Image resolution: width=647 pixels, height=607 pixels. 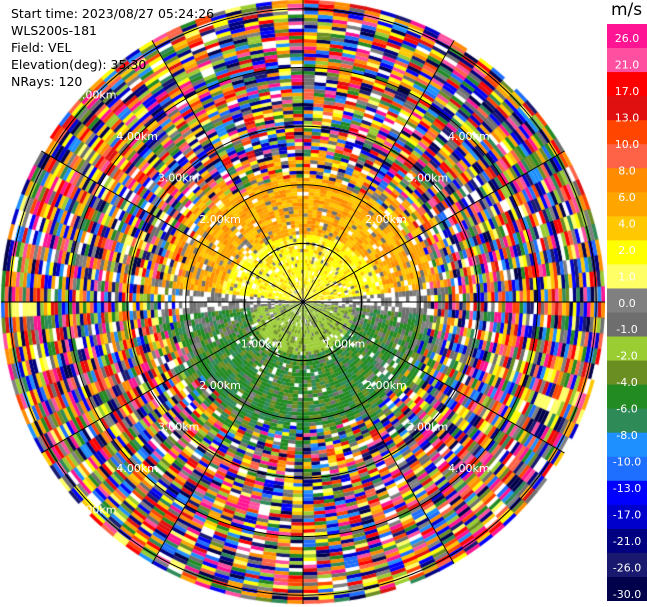 What do you see at coordinates (627, 568) in the screenshot?
I see `colorbar-tick-label: -26.0` at bounding box center [627, 568].